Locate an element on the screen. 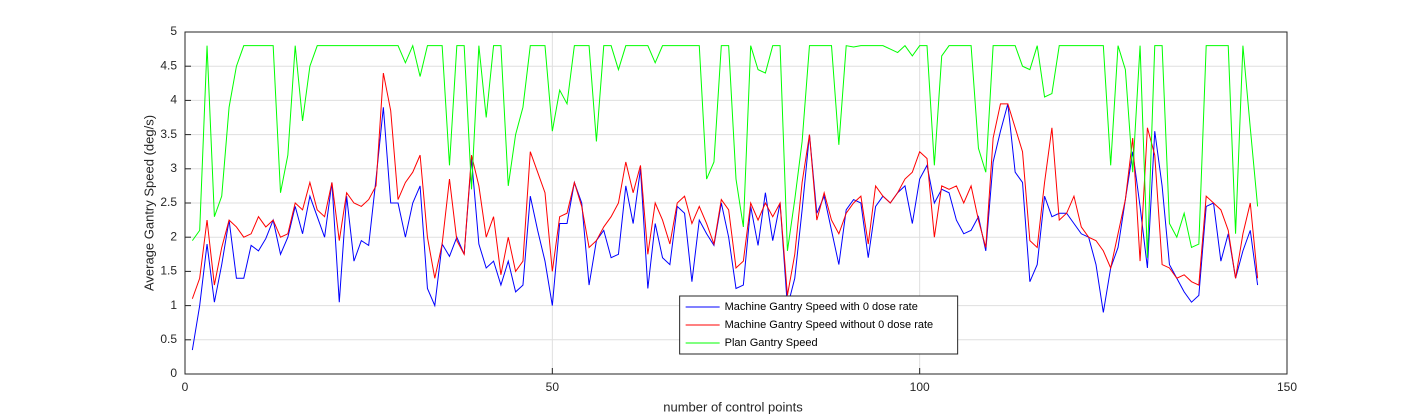 This screenshot has height=420, width=1422. x-tick-label: 50 is located at coordinates (553, 387).